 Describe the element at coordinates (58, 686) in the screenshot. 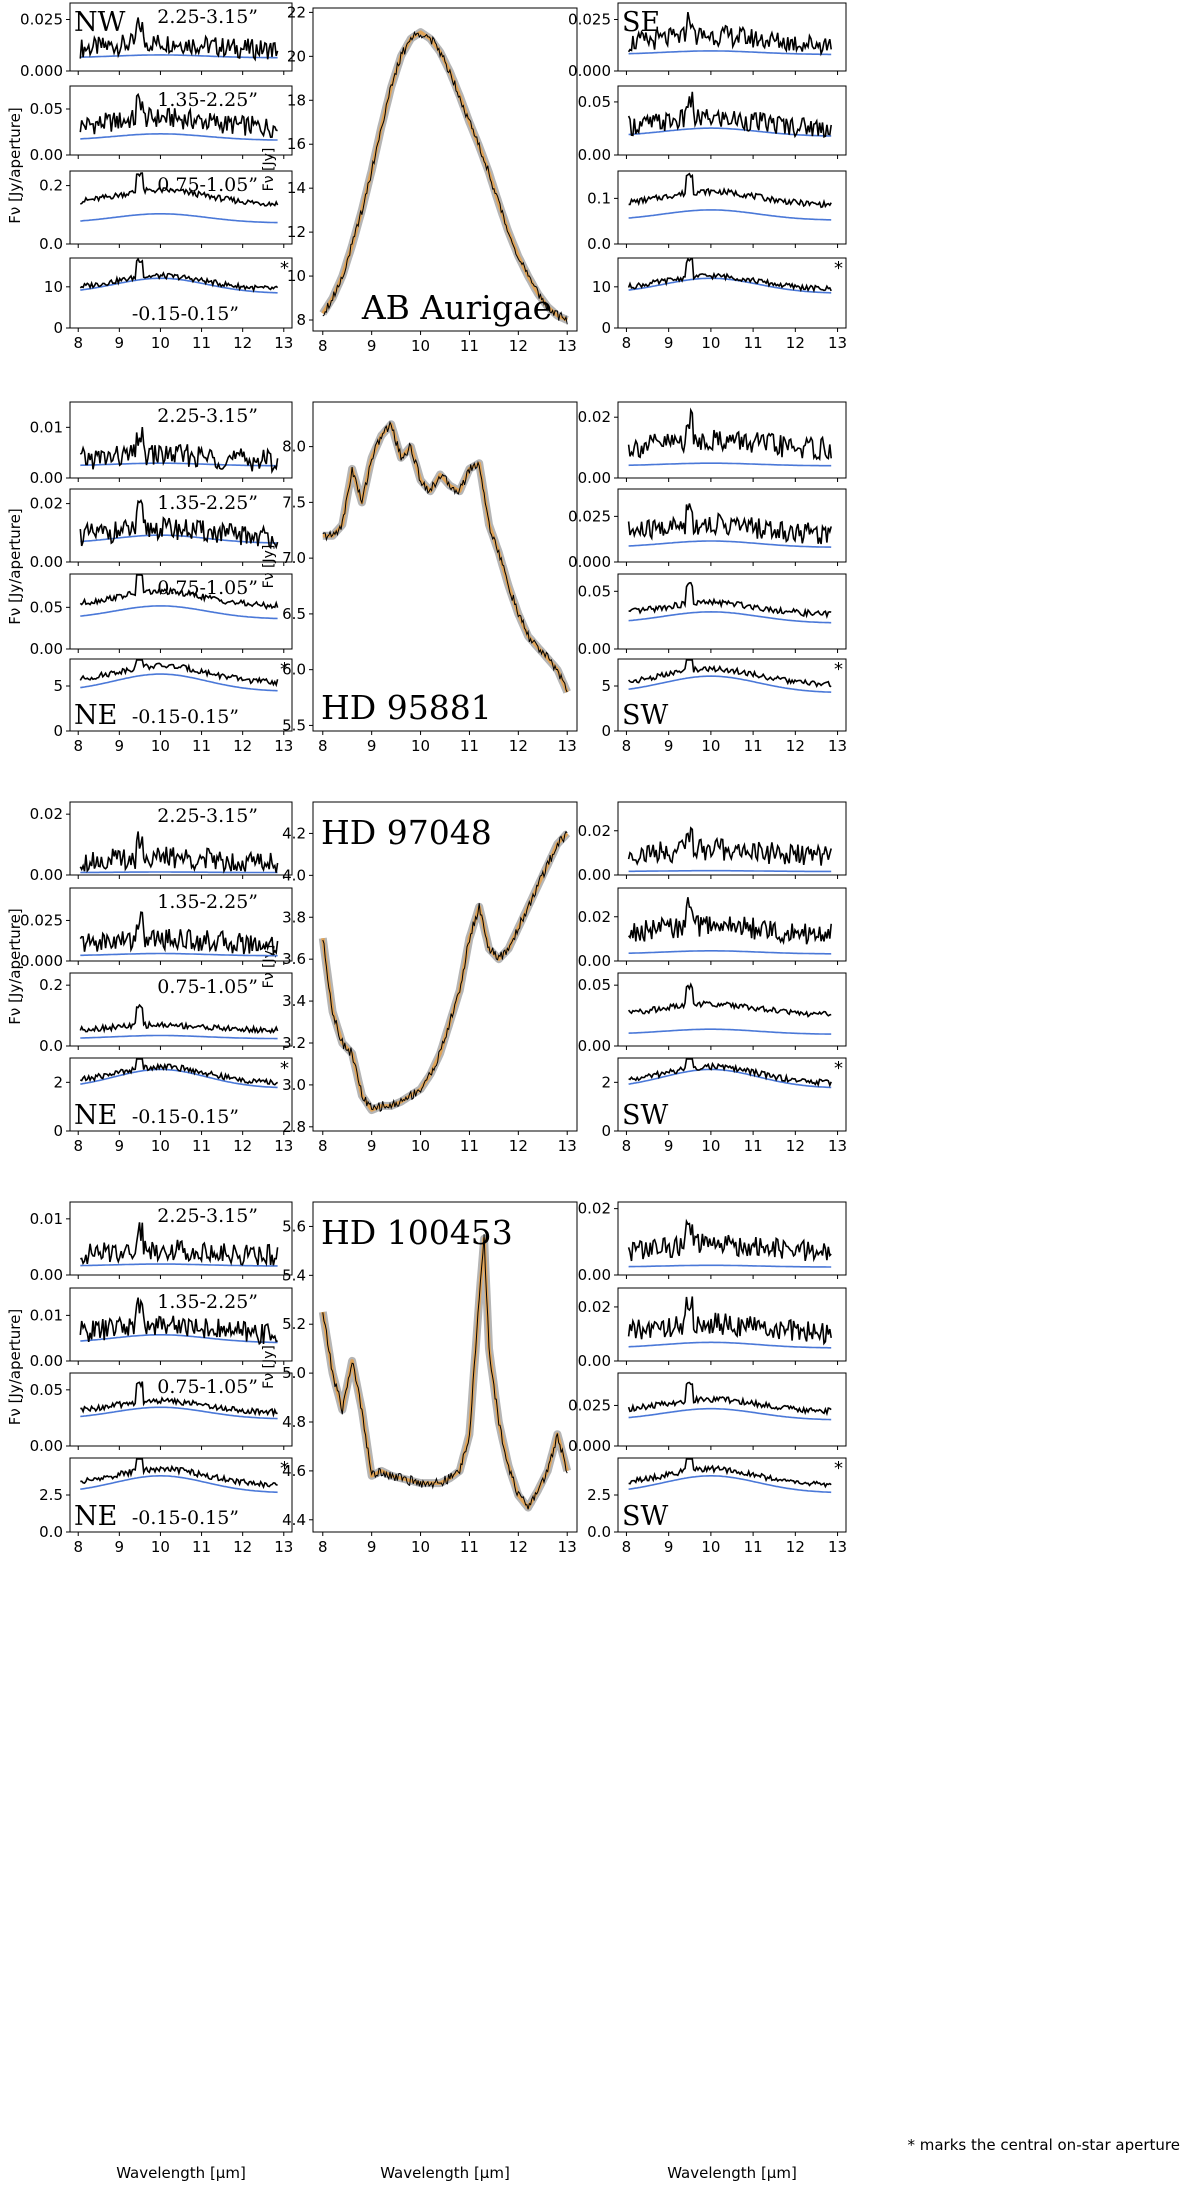

I see `panel-left-1-3-ytick-label-1: 5` at that location.